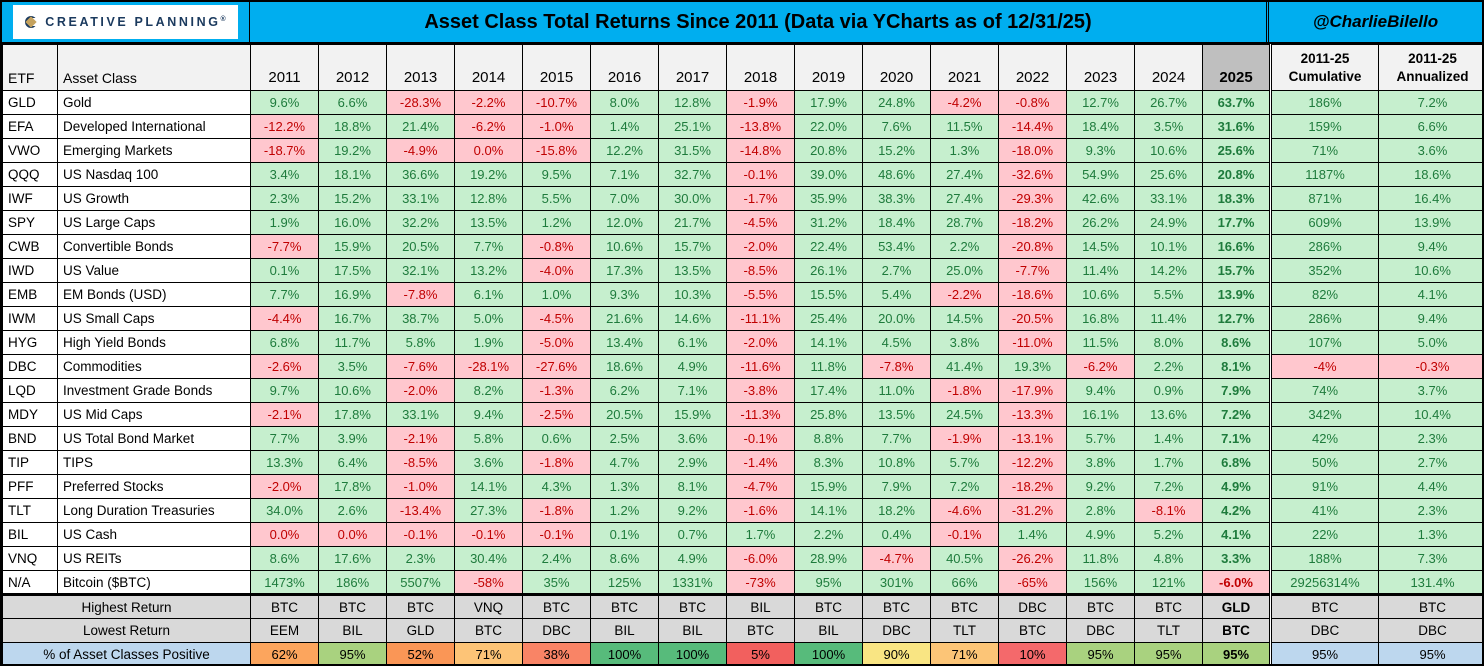  What do you see at coordinates (1236, 510) in the screenshot?
I see `tlt-2025: 4.2%` at bounding box center [1236, 510].